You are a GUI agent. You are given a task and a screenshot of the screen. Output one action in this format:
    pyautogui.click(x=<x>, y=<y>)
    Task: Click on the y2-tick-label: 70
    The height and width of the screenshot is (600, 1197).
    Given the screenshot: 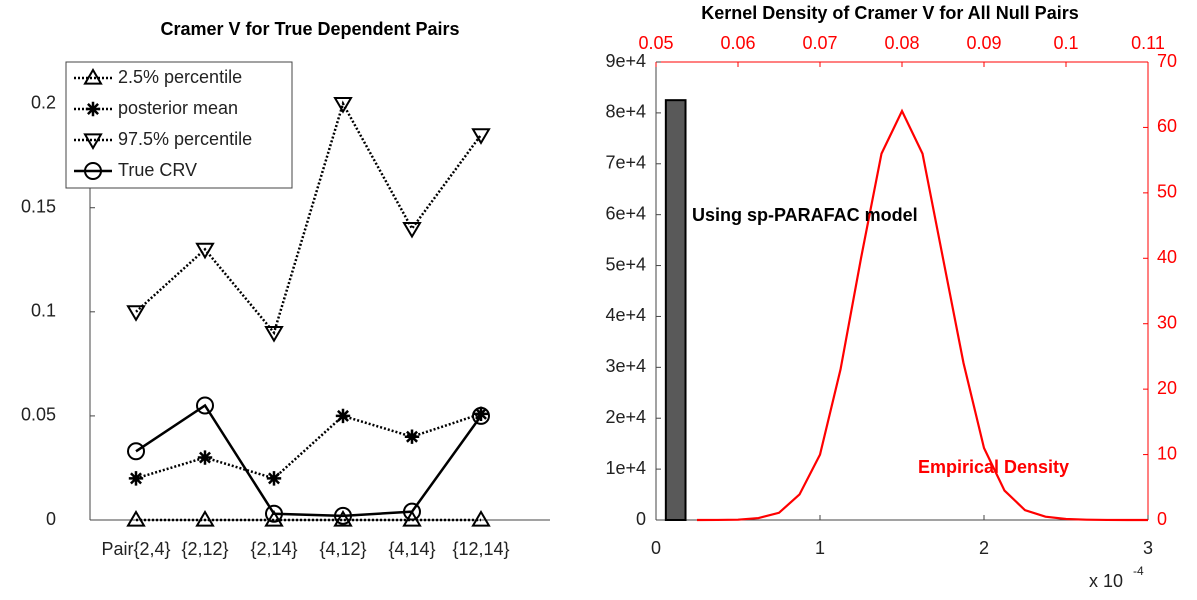 What is the action you would take?
    pyautogui.click(x=1167, y=61)
    